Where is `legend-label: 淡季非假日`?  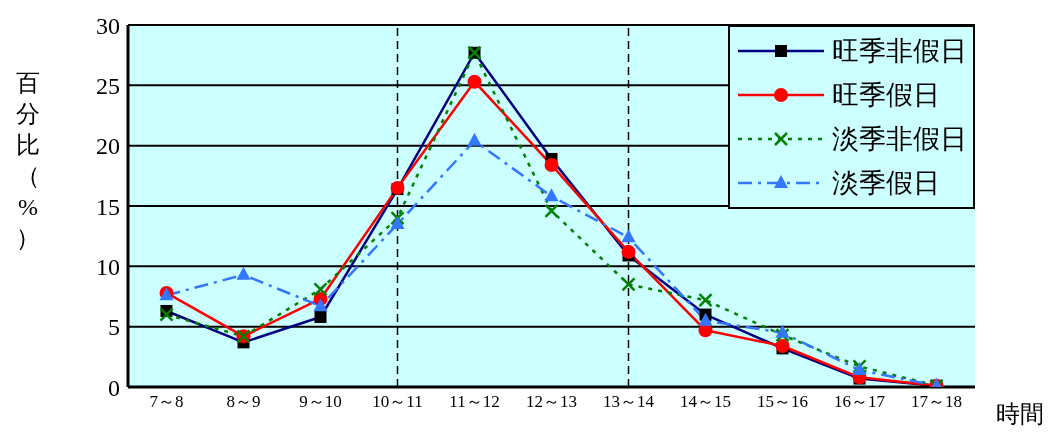
legend-label: 淡季非假日 is located at coordinates (899, 139).